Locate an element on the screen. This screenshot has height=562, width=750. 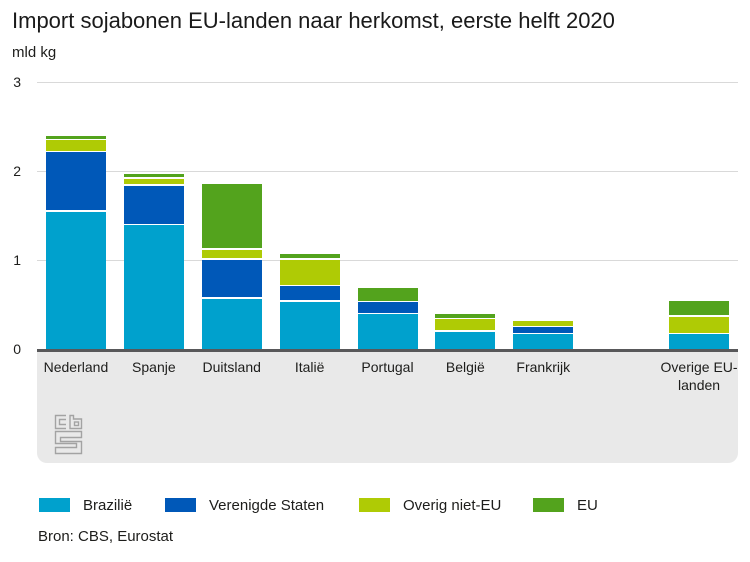
legend-item: Verenigde Staten is located at coordinates (267, 507).